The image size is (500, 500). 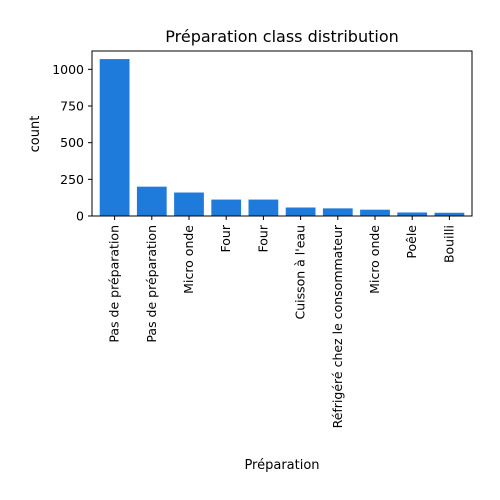 What do you see at coordinates (337, 326) in the screenshot?
I see `x-tick-label-7: Réfrigéré chez le consommateur` at bounding box center [337, 326].